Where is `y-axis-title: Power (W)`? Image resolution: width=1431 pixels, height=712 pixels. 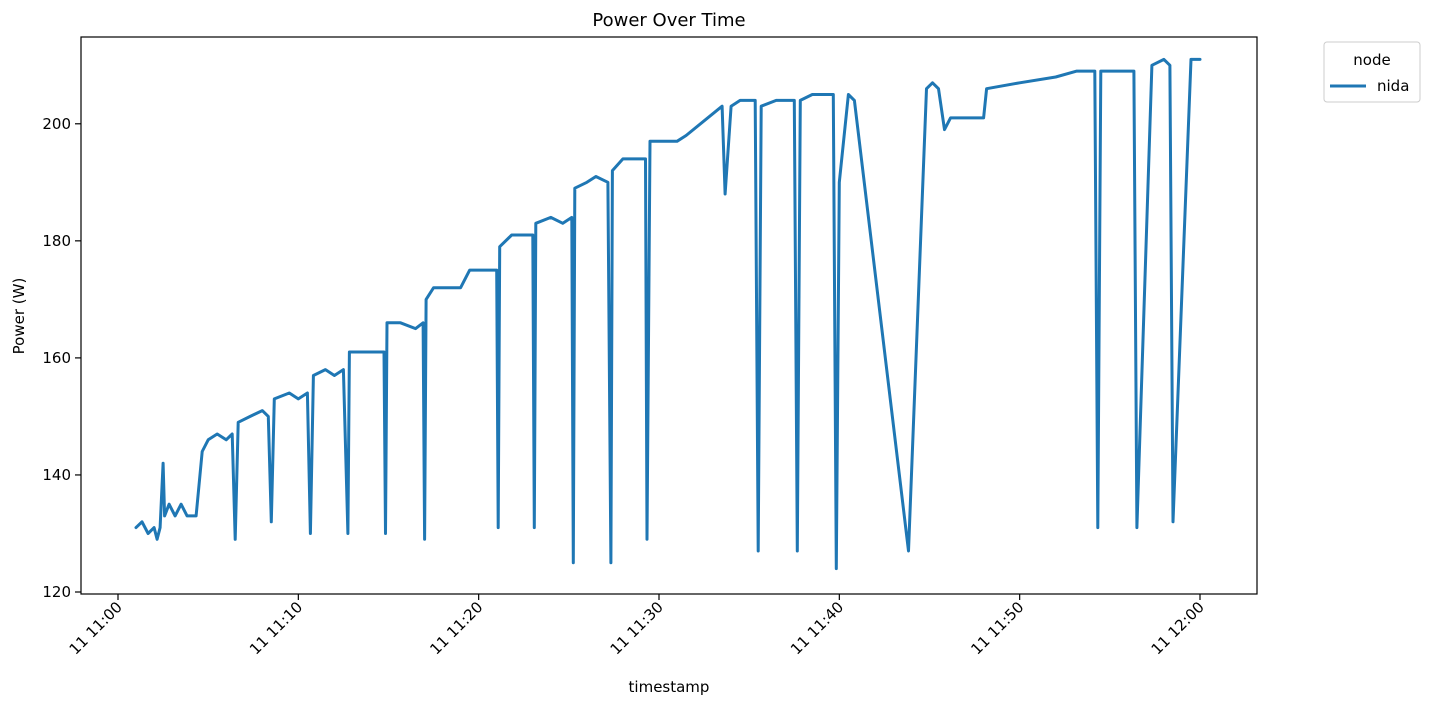 y-axis-title: Power (W) is located at coordinates (19, 316).